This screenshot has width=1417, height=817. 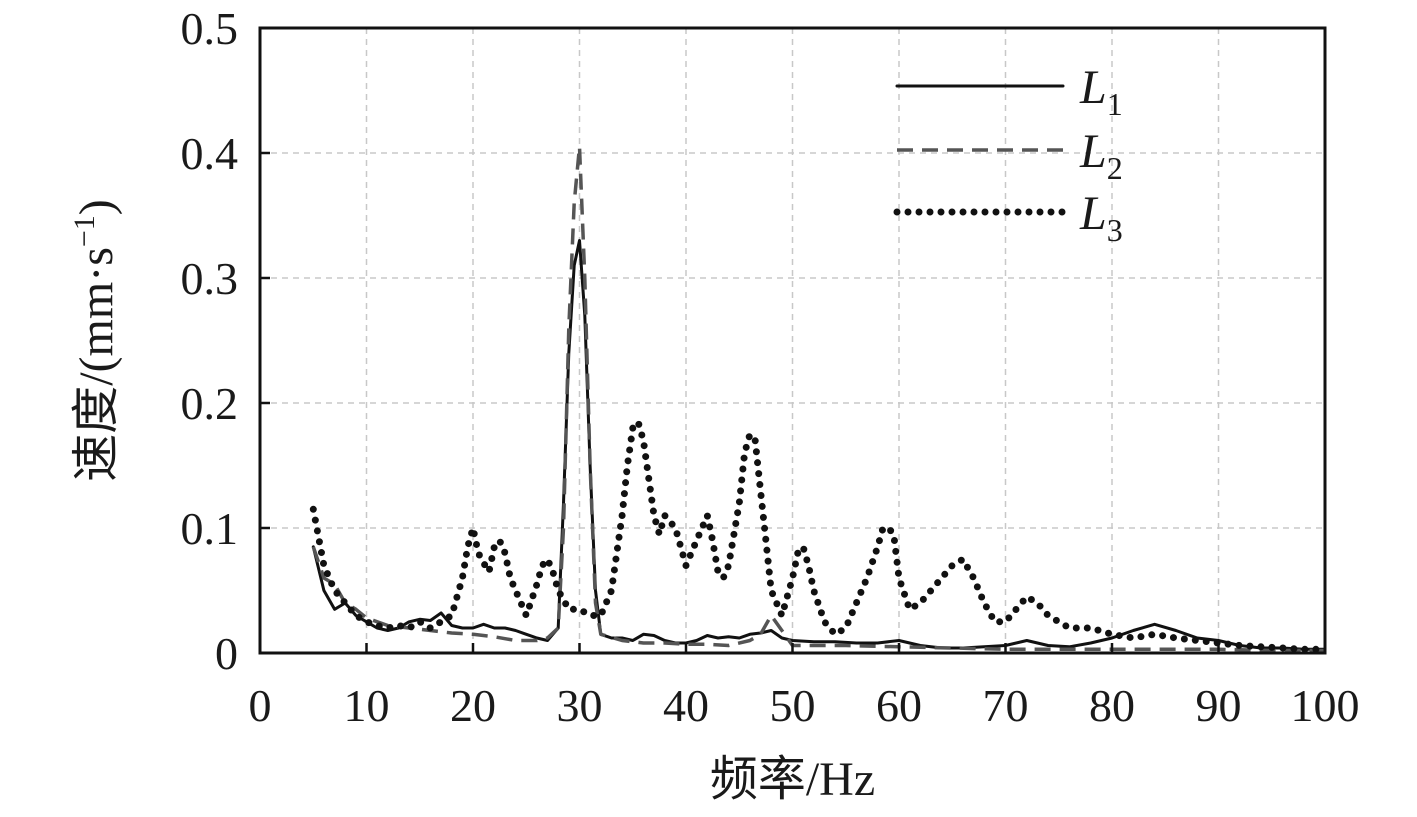 I want to click on y-tick-label: 0, so click(x=226, y=653).